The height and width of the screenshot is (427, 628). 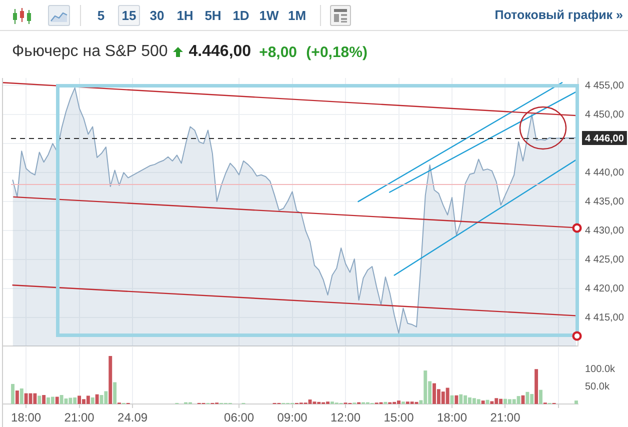 What do you see at coordinates (292, 417) in the screenshot?
I see `x-tick-label: 09:00` at bounding box center [292, 417].